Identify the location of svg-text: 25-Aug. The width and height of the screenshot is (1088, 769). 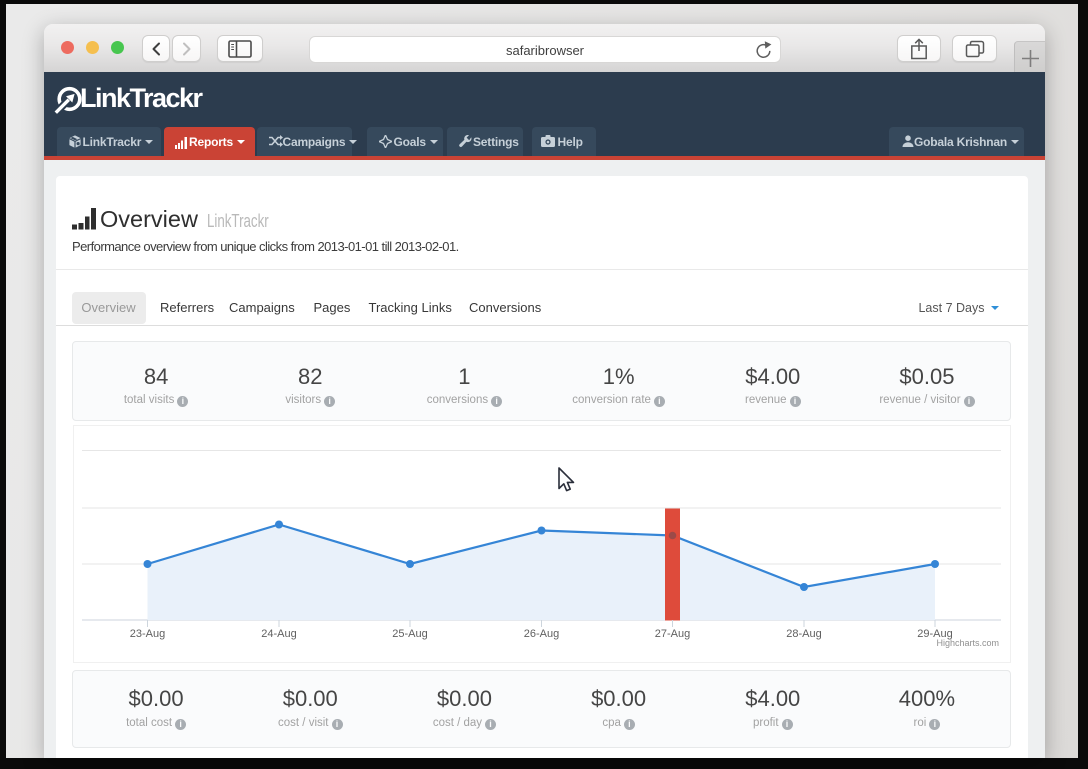
(409, 634).